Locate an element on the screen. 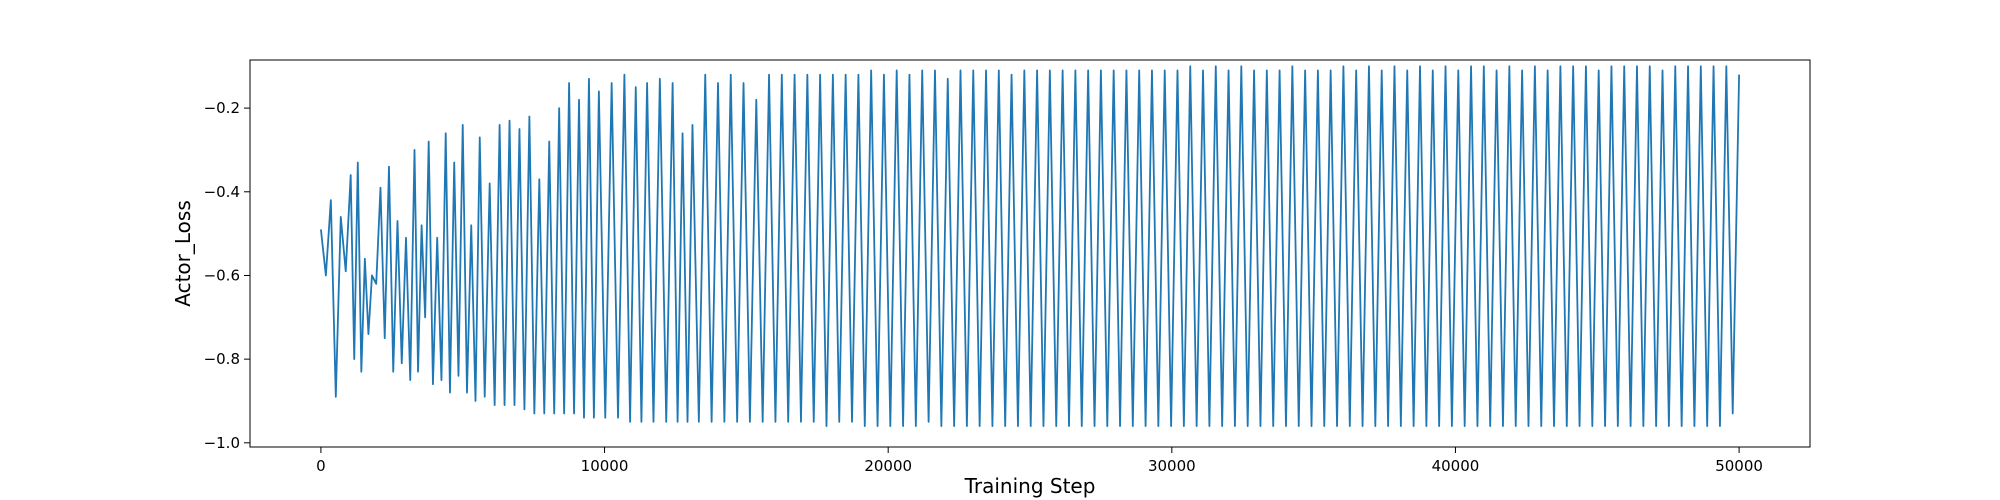  x-tick-label: 40000 is located at coordinates (1456, 466).